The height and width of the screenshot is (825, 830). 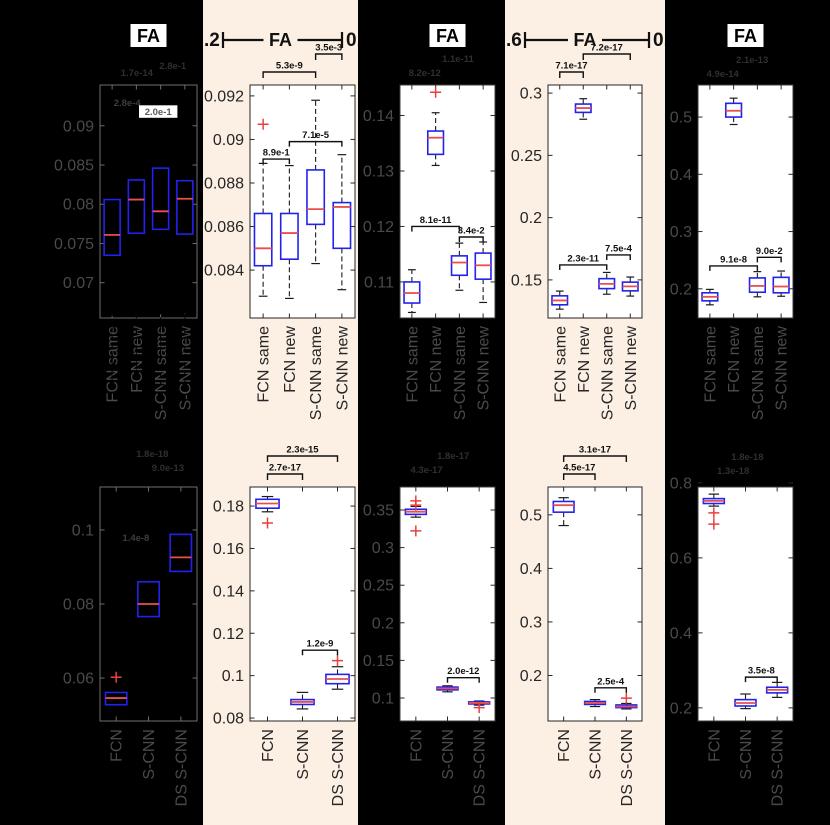 What do you see at coordinates (212, 40) in the screenshot?
I see `range-left-value: .2` at bounding box center [212, 40].